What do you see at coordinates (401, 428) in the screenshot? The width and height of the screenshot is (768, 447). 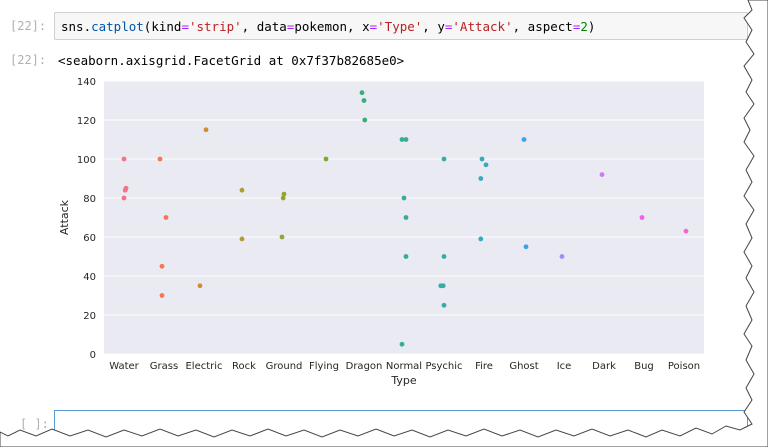 I see `empty-code-cell` at bounding box center [401, 428].